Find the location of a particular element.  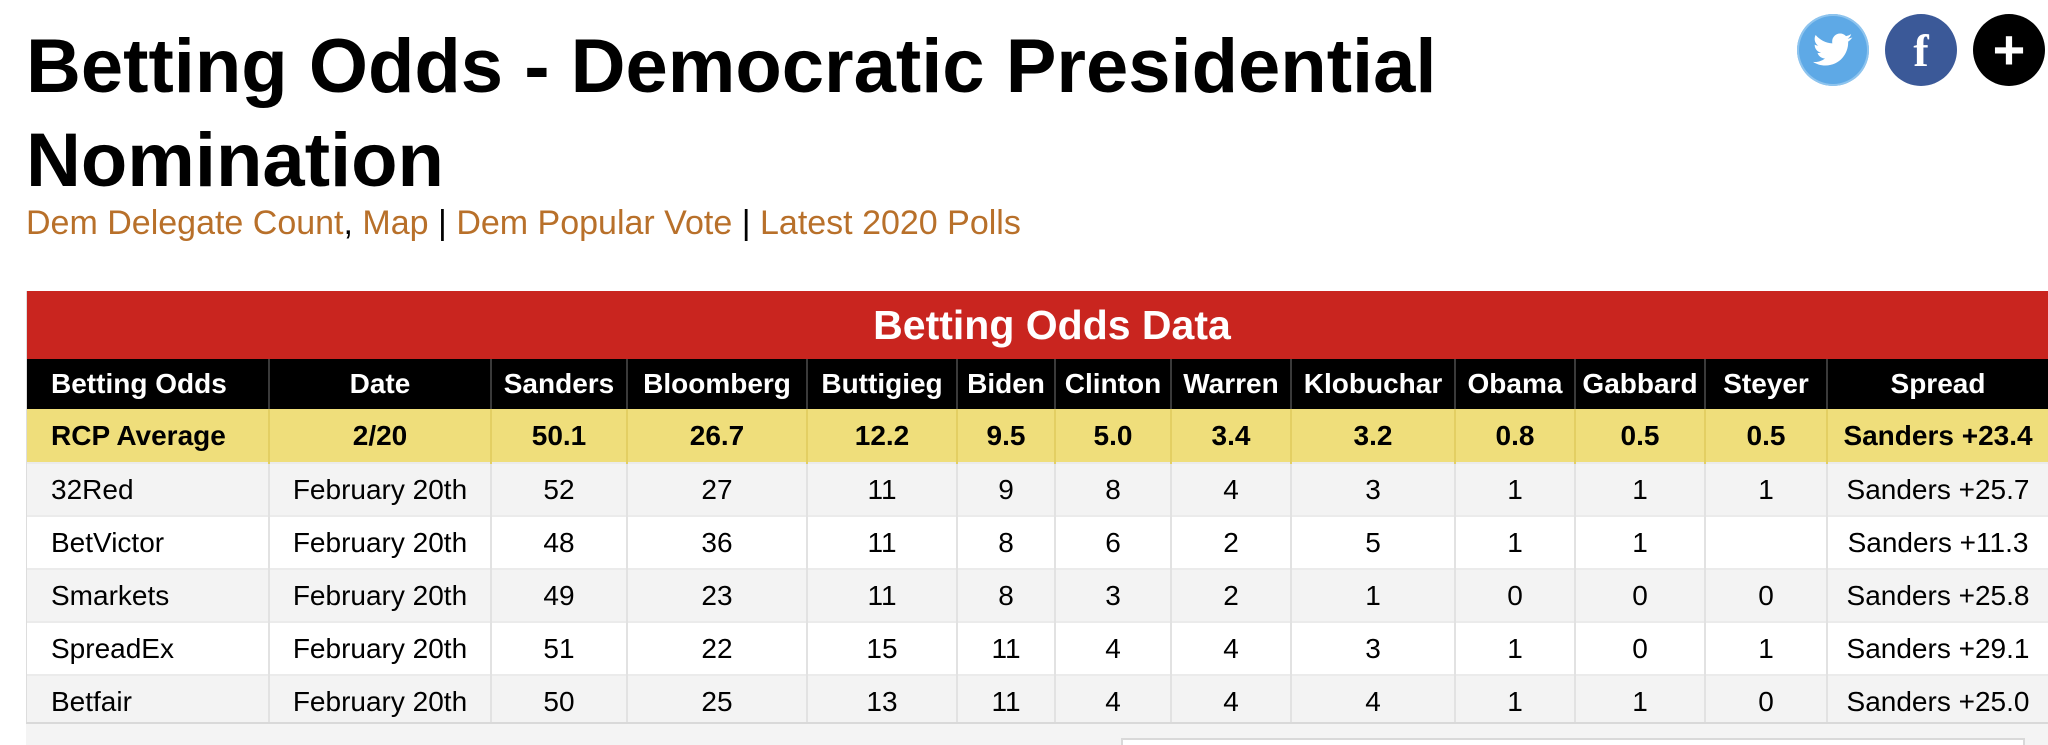

table-cell: 26.7 is located at coordinates (717, 436).